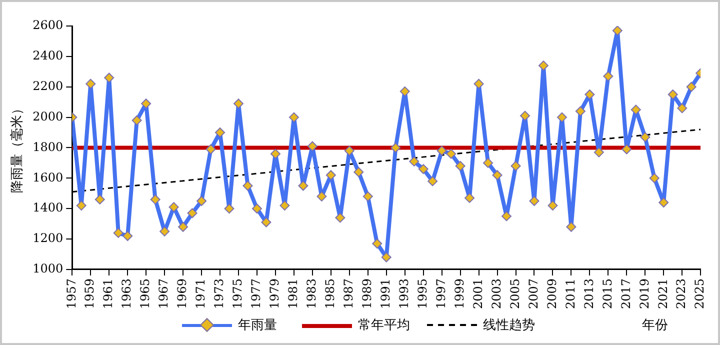 This screenshot has height=345, width=720. What do you see at coordinates (533, 294) in the screenshot?
I see `x-tick-label: 2007` at bounding box center [533, 294].